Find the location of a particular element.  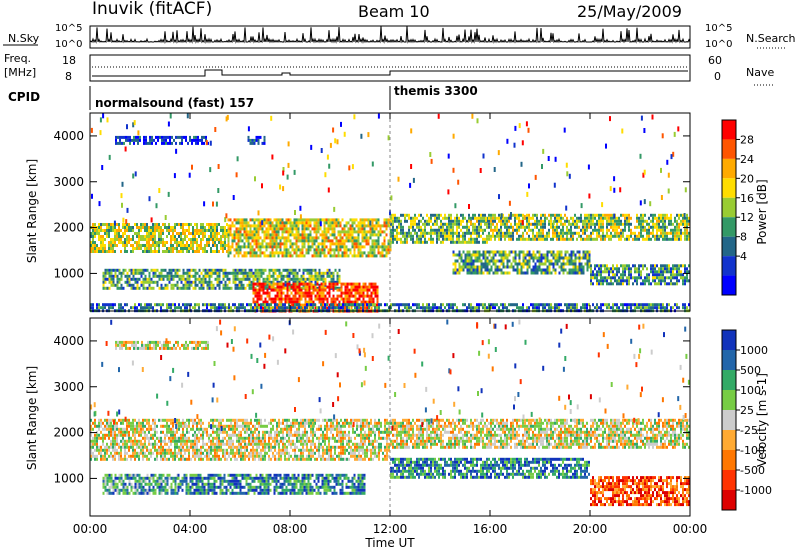

beam-title: Beam 10 is located at coordinates (394, 11).